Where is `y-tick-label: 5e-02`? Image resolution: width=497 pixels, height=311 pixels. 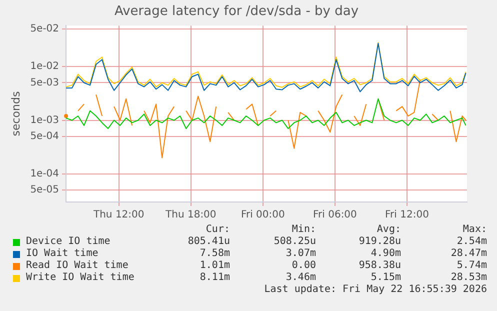
y-tick-label: 5e-02 is located at coordinates (45, 29).